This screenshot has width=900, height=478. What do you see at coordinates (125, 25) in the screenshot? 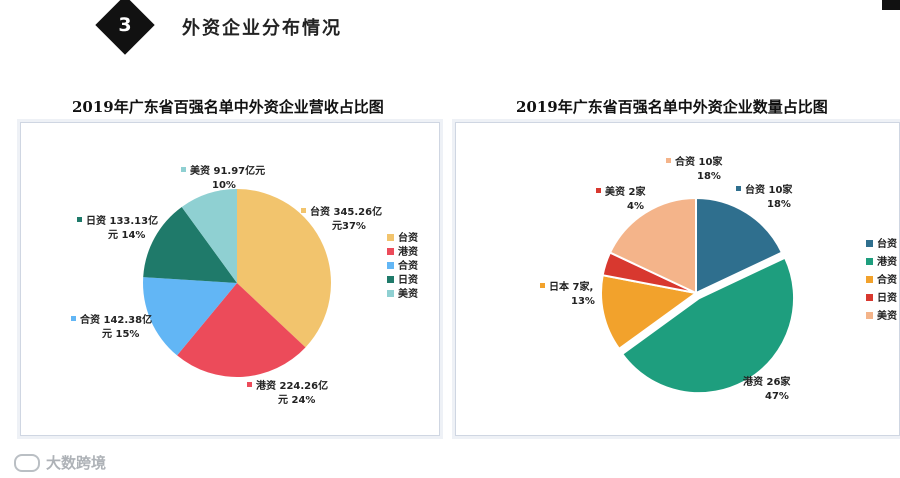
I see `section-number: 3` at bounding box center [125, 25].